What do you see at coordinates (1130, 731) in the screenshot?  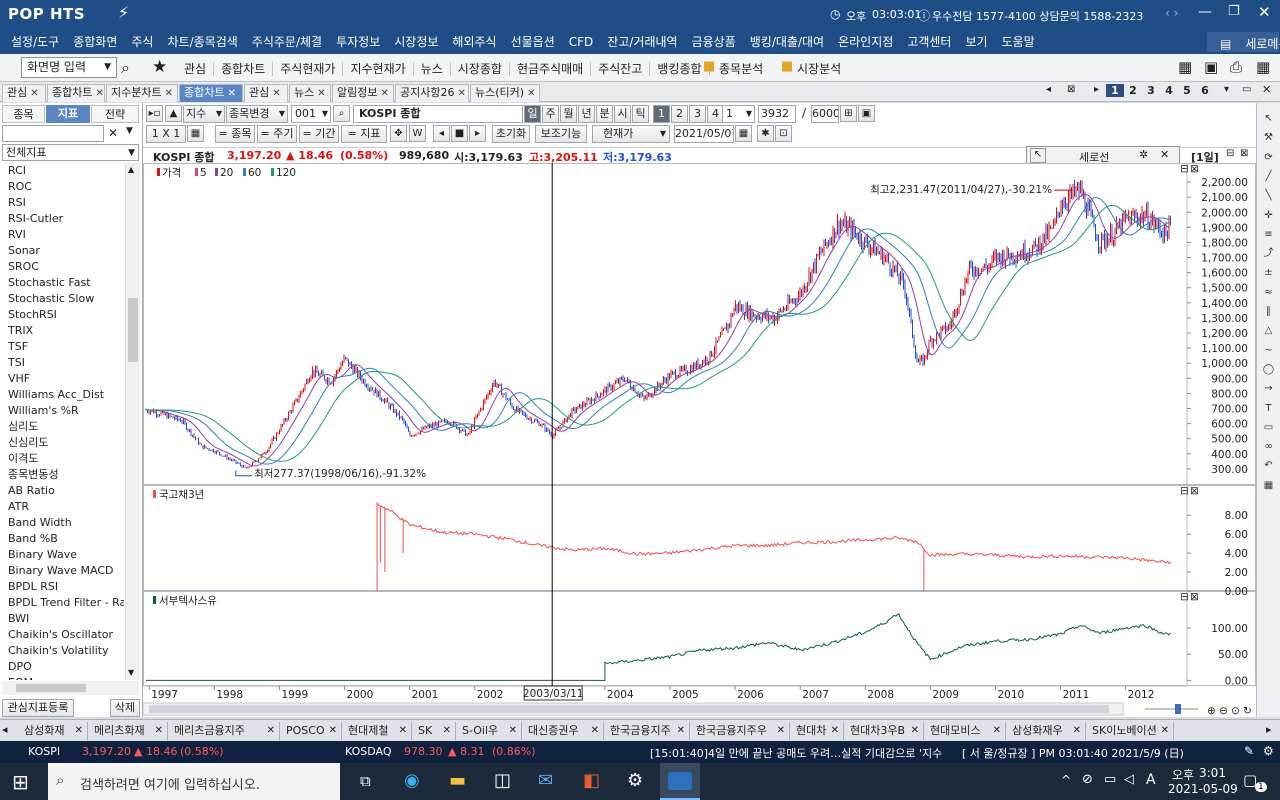 I see `stock-shortcut: SK이노베이션 ✕` at bounding box center [1130, 731].